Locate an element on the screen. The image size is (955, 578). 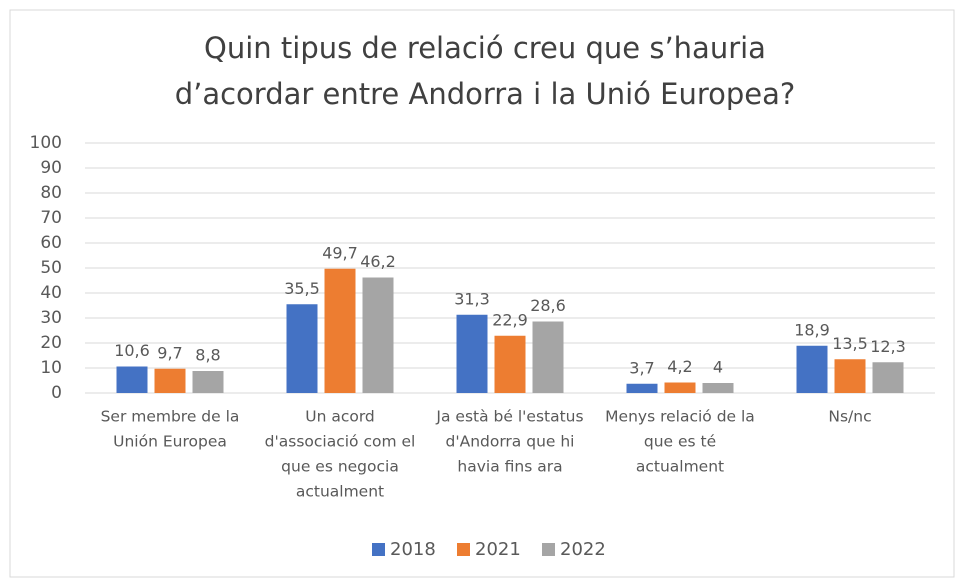
legend-label: 2021 is located at coordinates (498, 549).